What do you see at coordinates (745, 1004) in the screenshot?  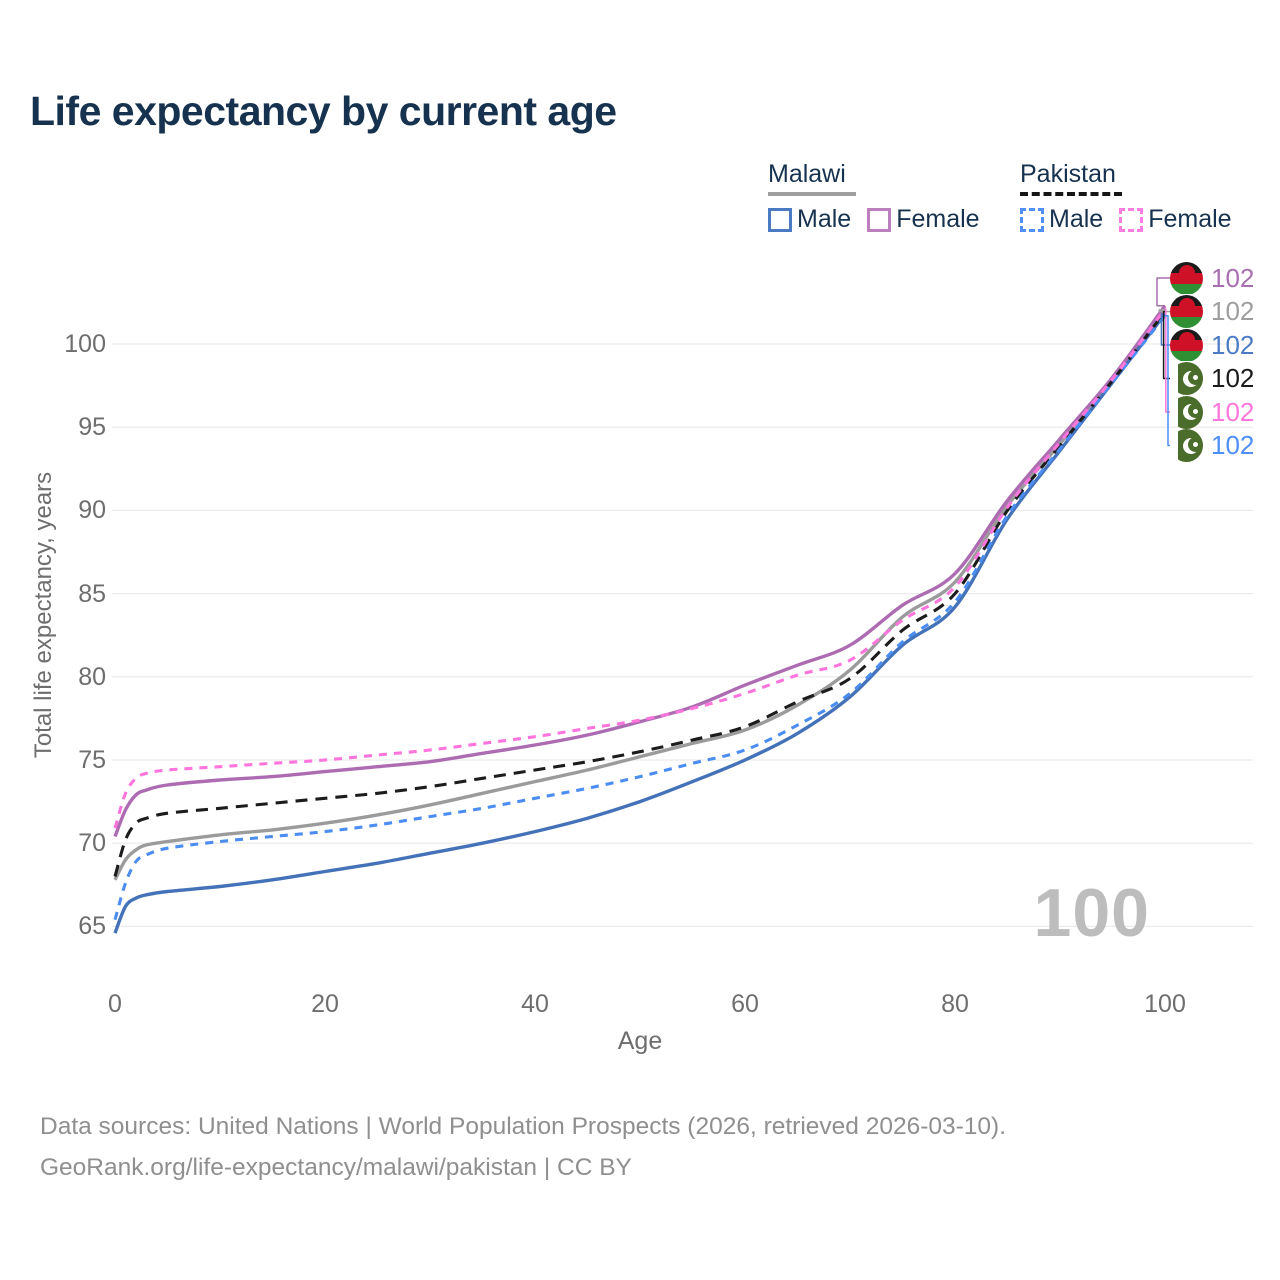 I see `x-tick-label: 60` at bounding box center [745, 1004].